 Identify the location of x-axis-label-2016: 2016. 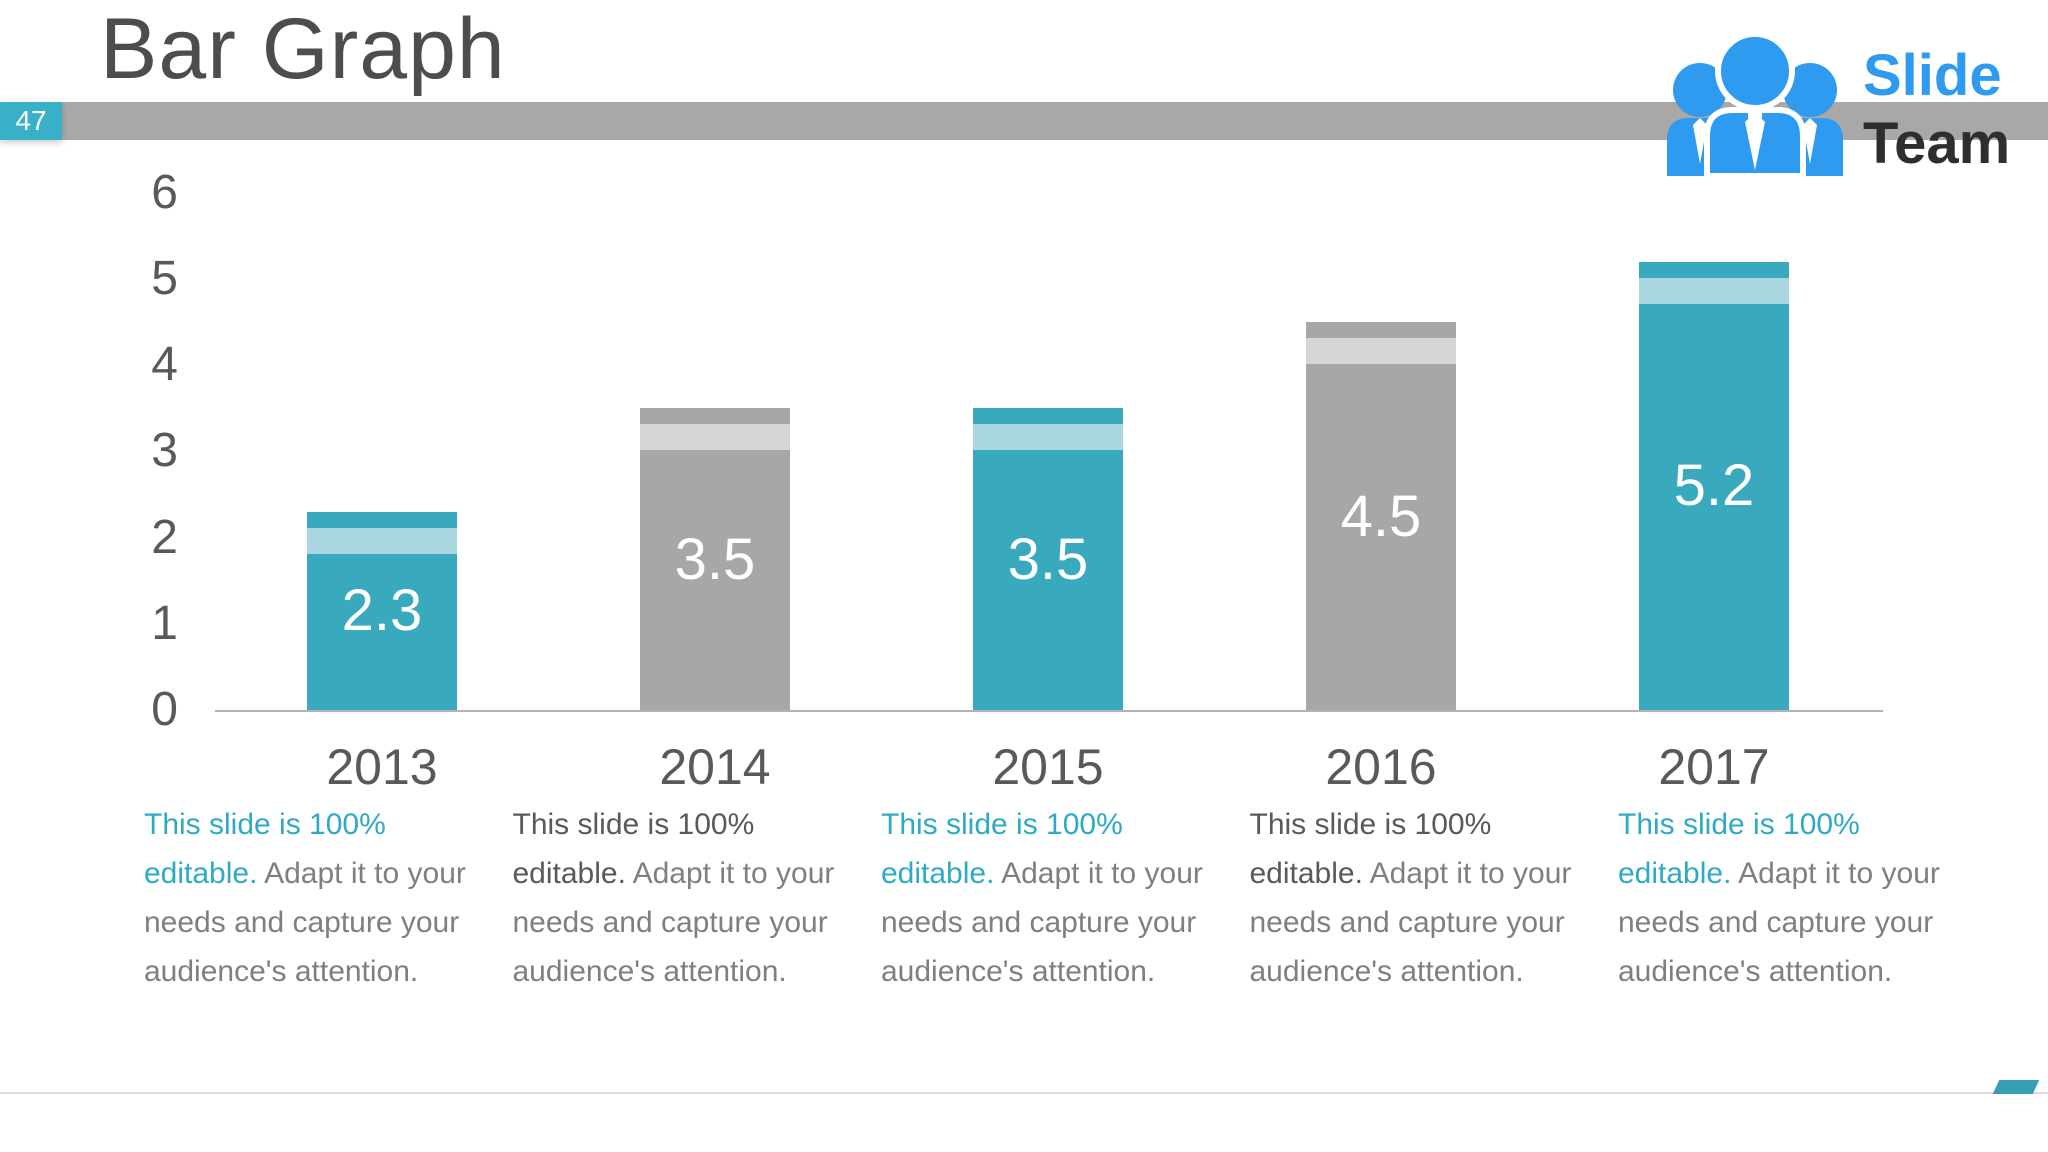
(1381, 767).